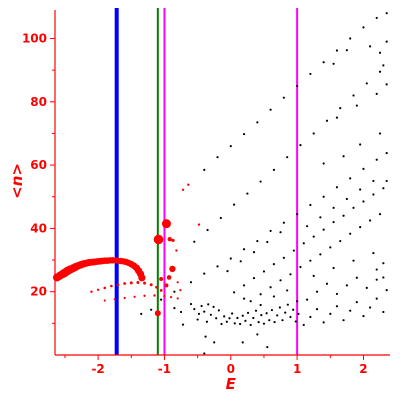 This screenshot has height=400, width=400. I want to click on x-tick-label: 1, so click(297, 369).